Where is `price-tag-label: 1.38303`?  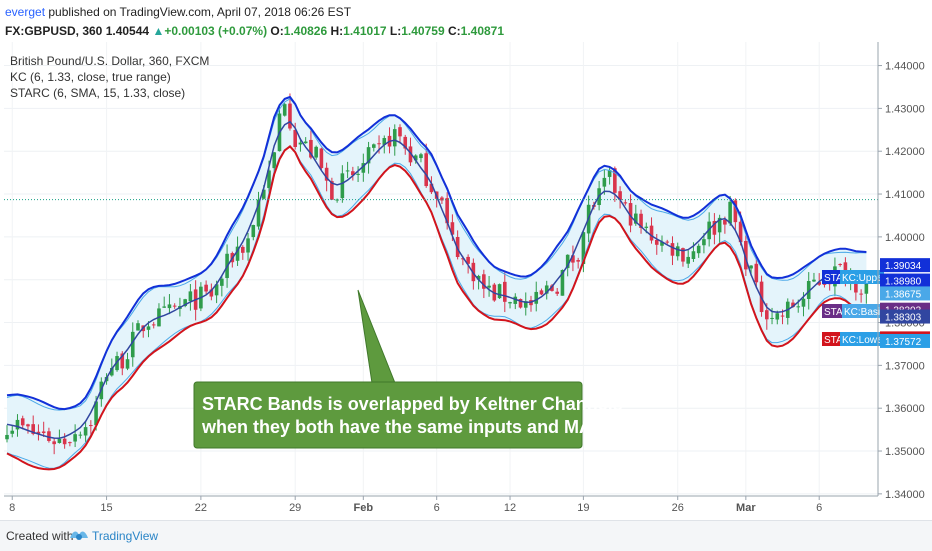 price-tag-label: 1.38303 is located at coordinates (903, 318).